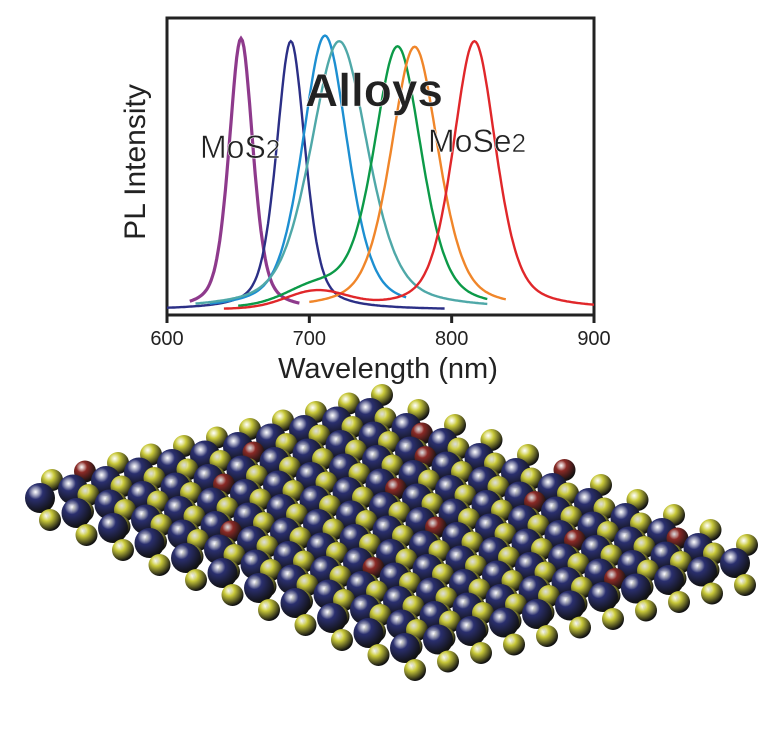  I want to click on x-tick-label: 800, so click(451, 339).